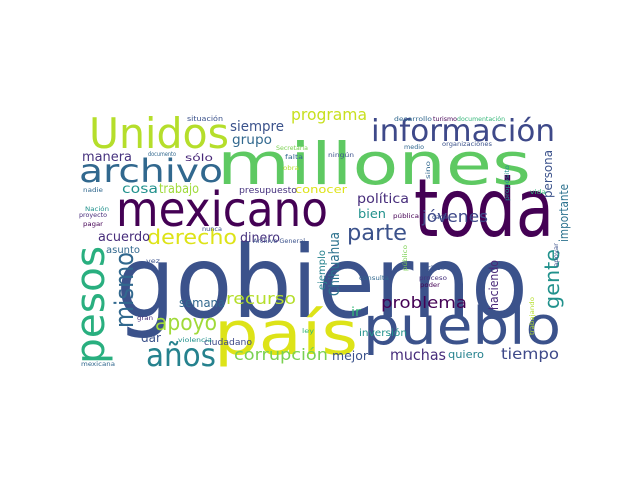 Image resolution: width=640 pixels, height=480 pixels. What do you see at coordinates (350, 356) in the screenshot?
I see `word-mejor: mejor` at bounding box center [350, 356].